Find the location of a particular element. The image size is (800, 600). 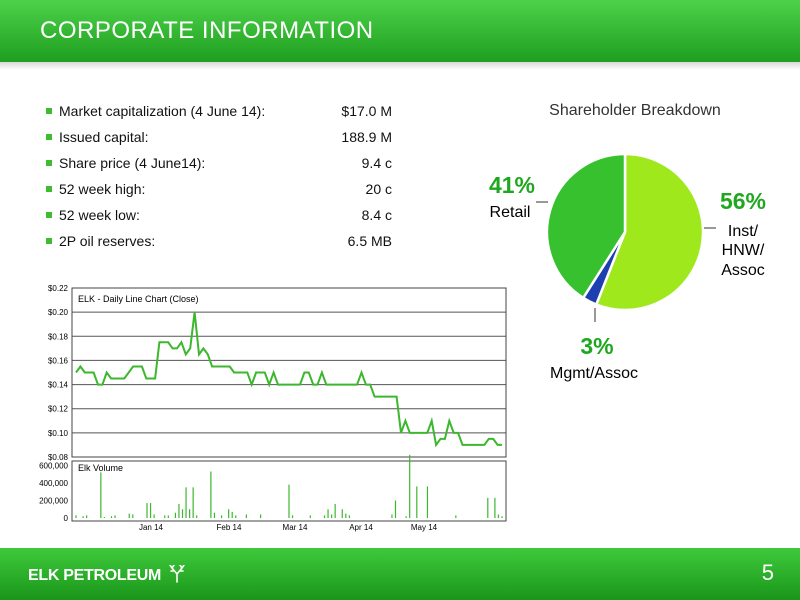

footer-bar: ELK PETROLEUM 5 is located at coordinates (400, 574).